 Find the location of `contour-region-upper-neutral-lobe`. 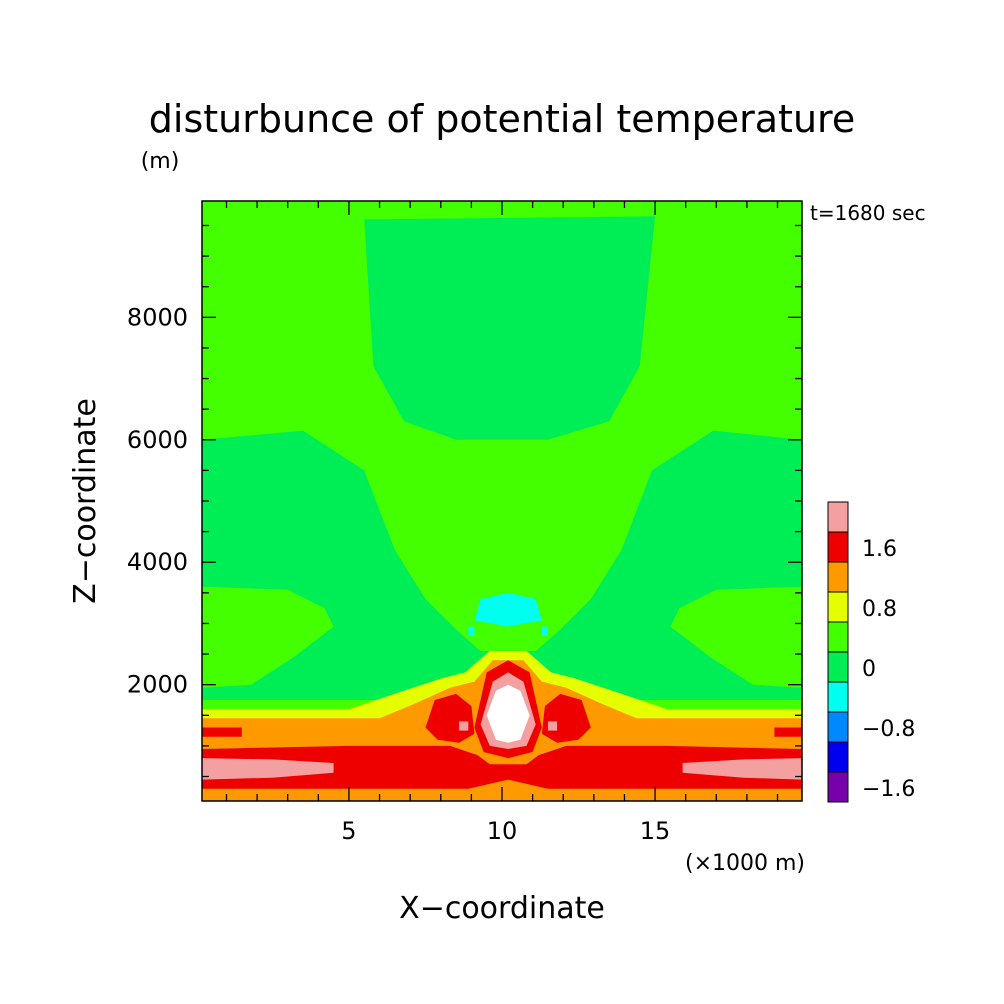

contour-region-upper-neutral-lobe is located at coordinates (510, 328).